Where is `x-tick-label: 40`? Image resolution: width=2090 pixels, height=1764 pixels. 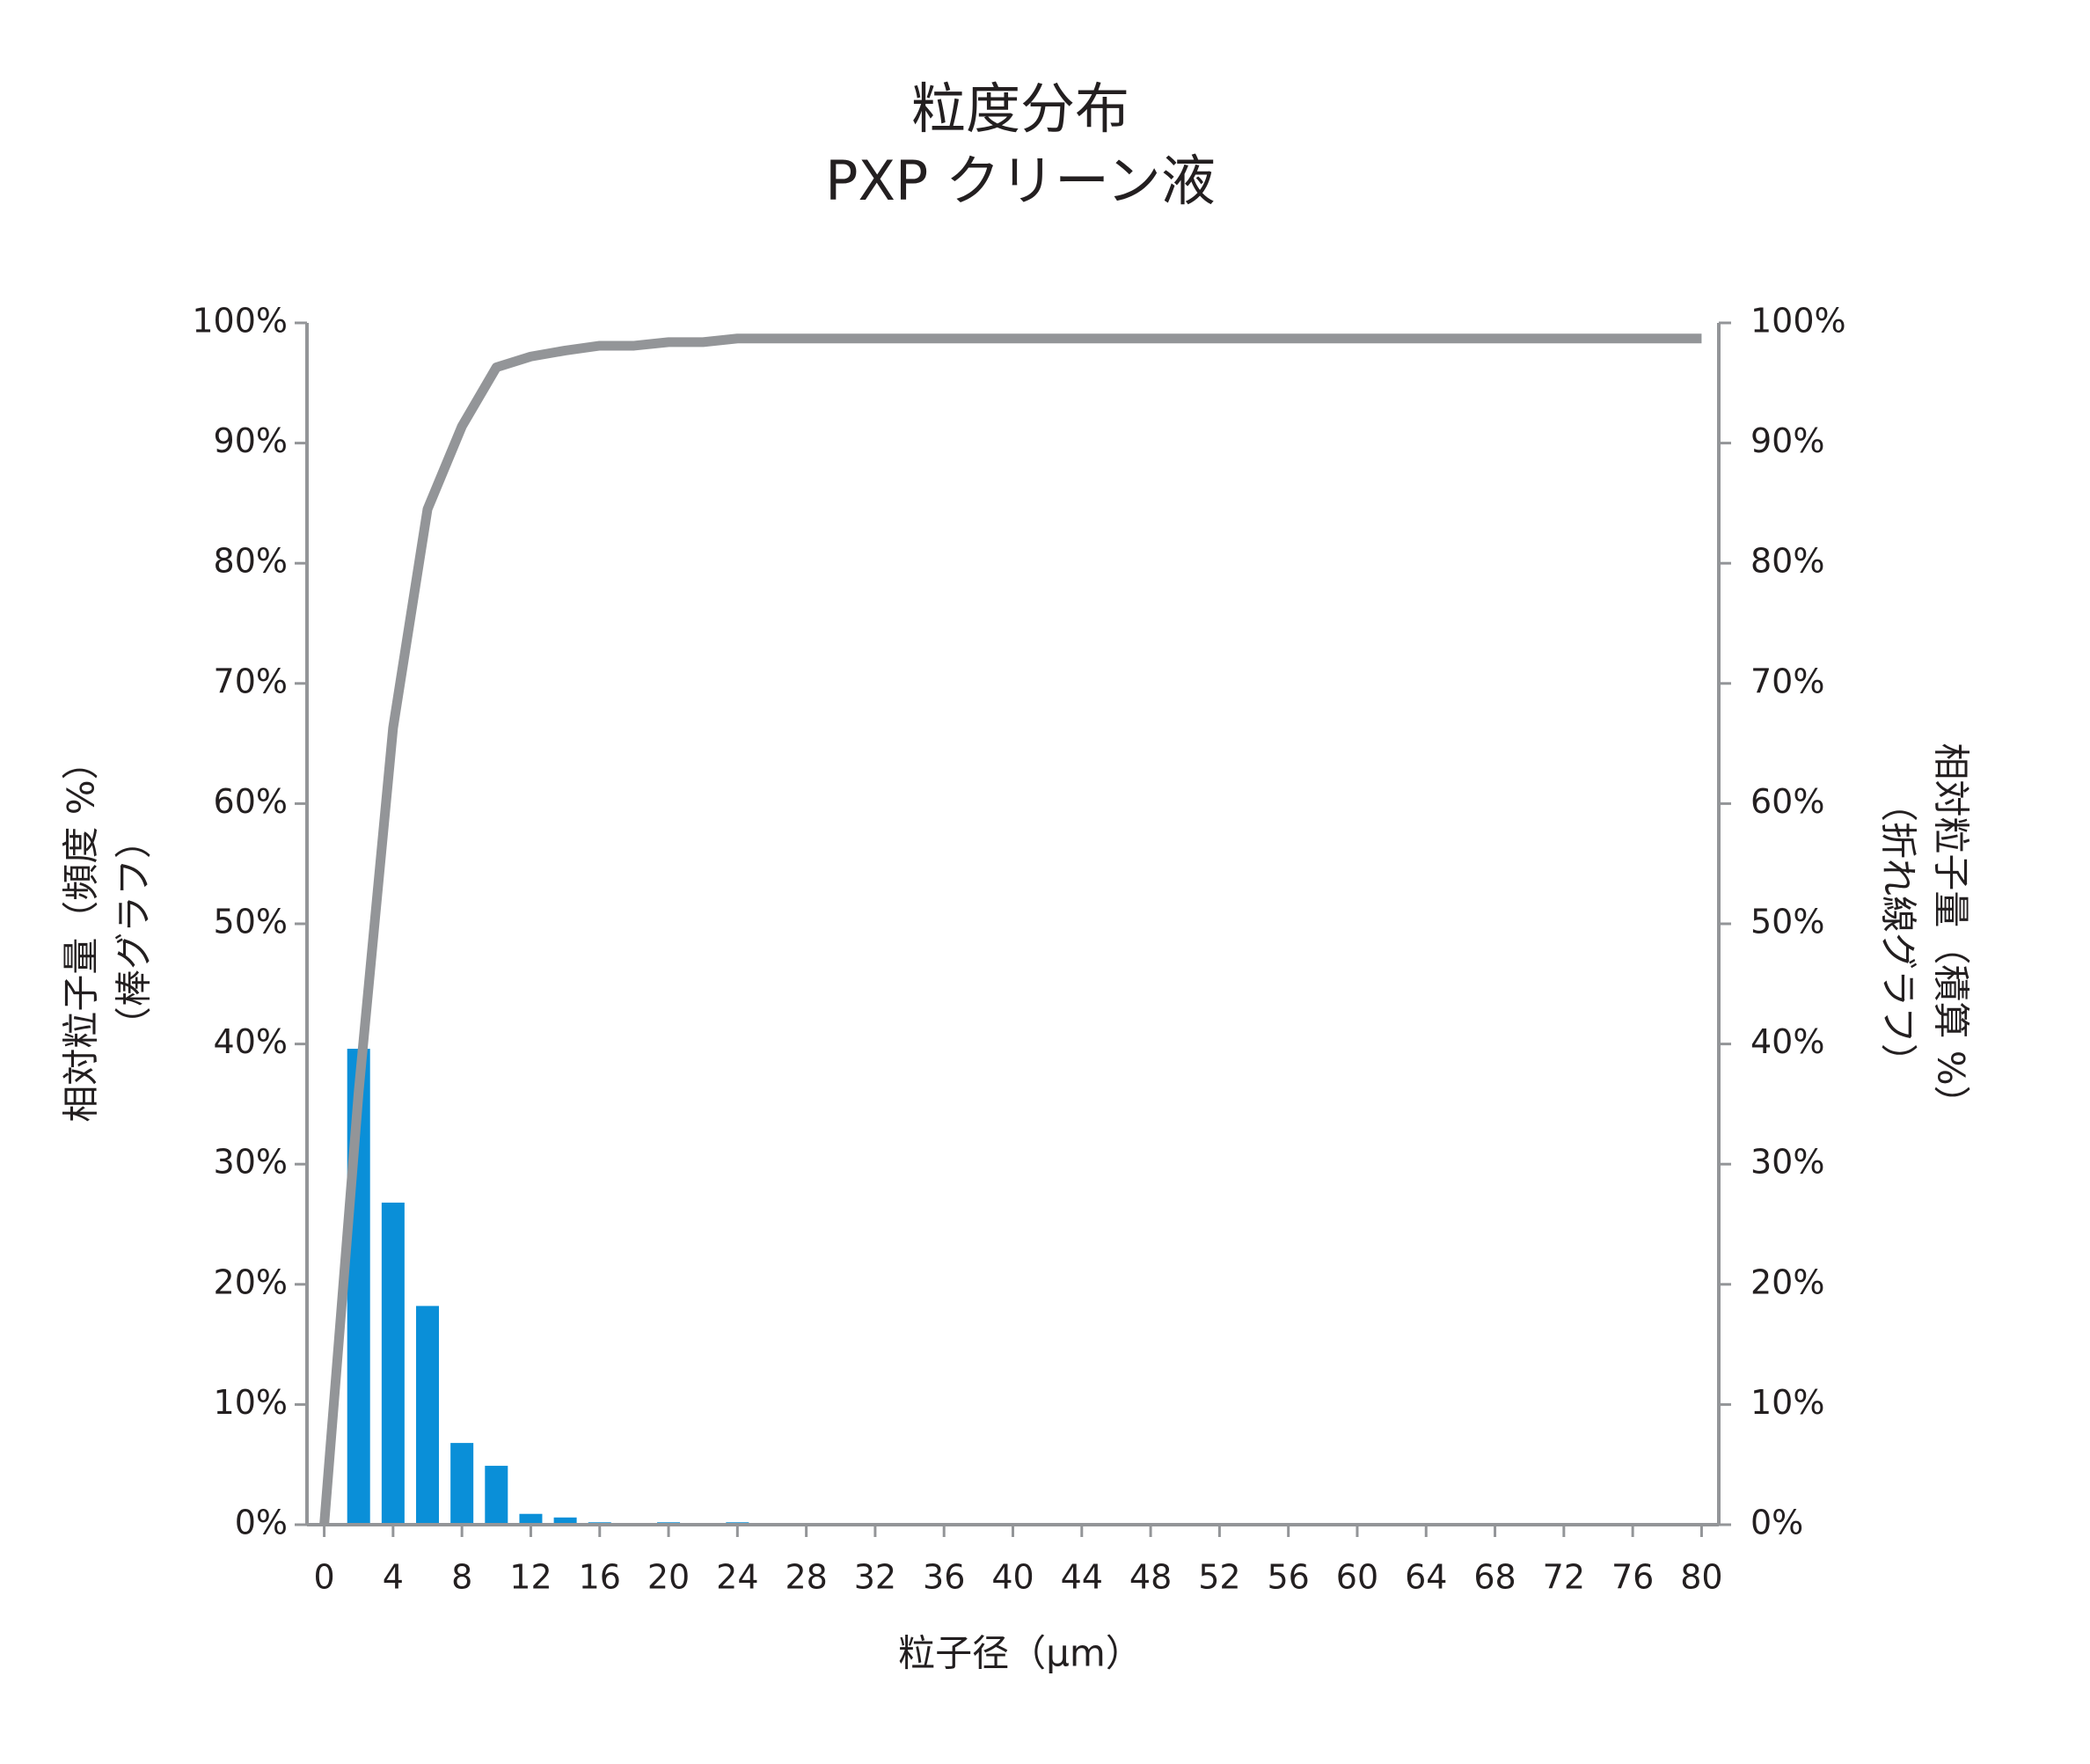 x-tick-label: 40 is located at coordinates (1012, 1577).